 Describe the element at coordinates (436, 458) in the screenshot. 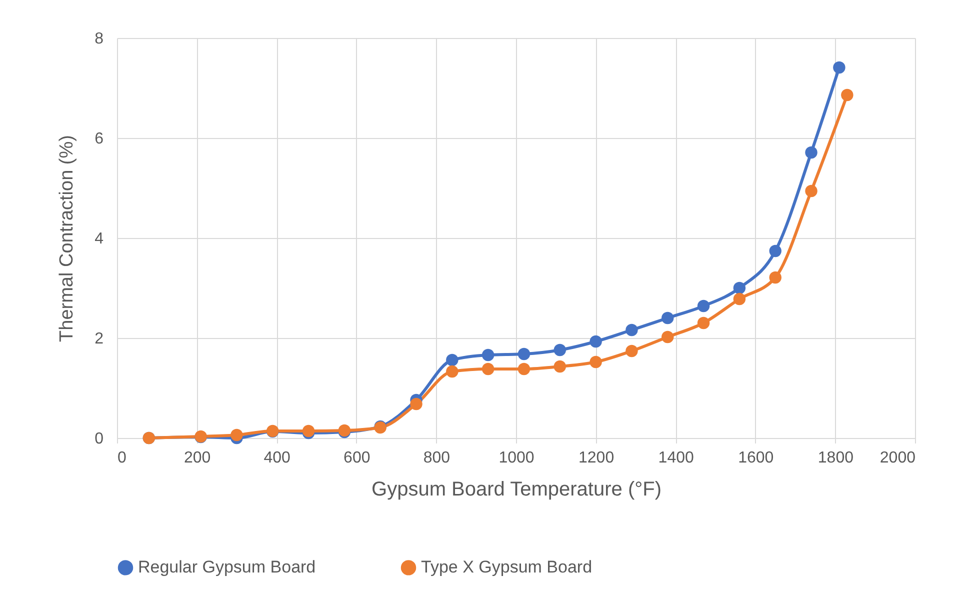

I see `x-tick-label: 800` at that location.